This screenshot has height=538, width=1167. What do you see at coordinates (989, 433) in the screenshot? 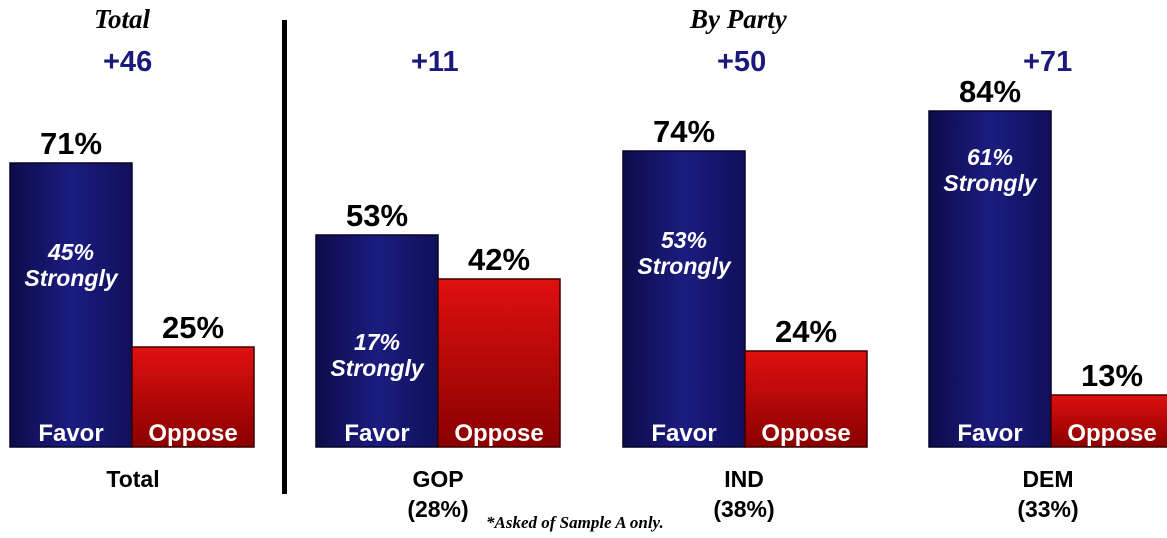
I see `series-label-favor-dem: Favor` at bounding box center [989, 433].